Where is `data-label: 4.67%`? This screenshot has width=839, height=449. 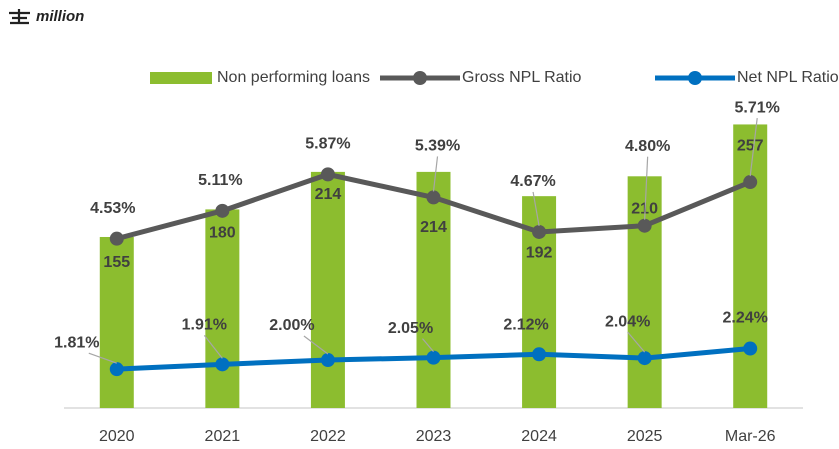
data-label: 4.67% is located at coordinates (532, 181).